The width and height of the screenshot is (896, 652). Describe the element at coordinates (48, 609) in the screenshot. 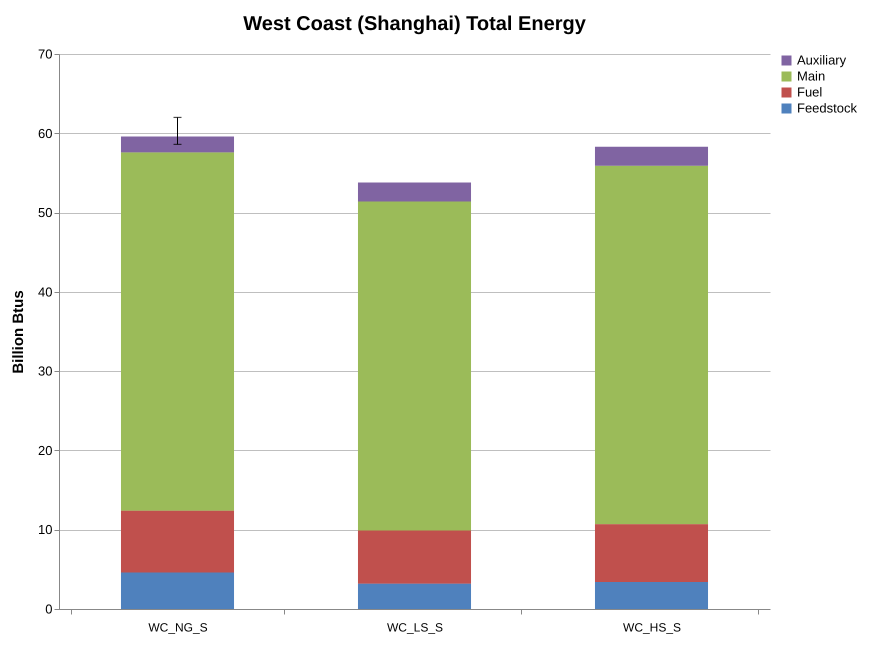

I see `y-tick-label: 0` at that location.